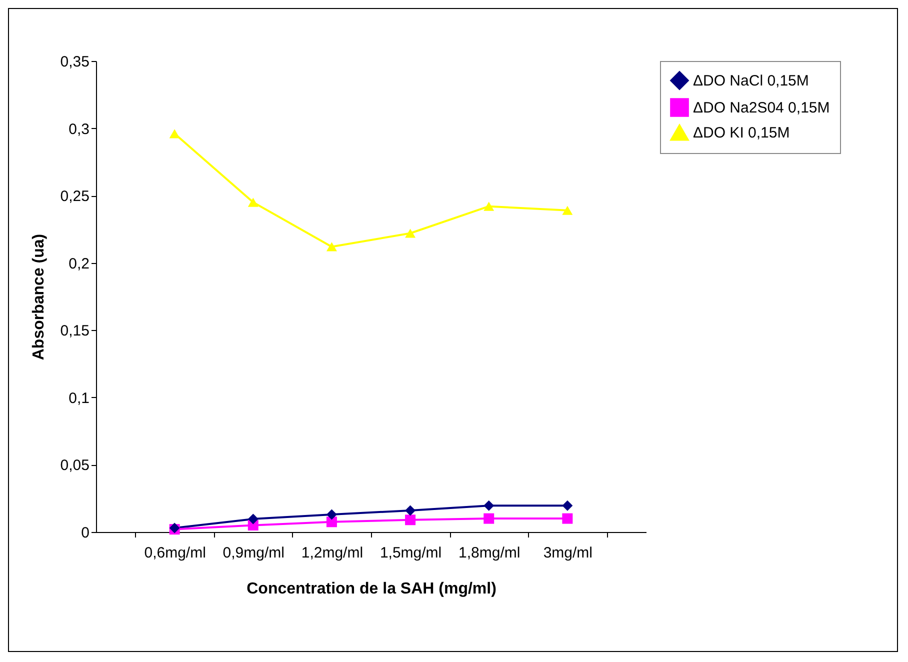  Describe the element at coordinates (75, 62) in the screenshot. I see `y-tick-label: 0,35` at that location.